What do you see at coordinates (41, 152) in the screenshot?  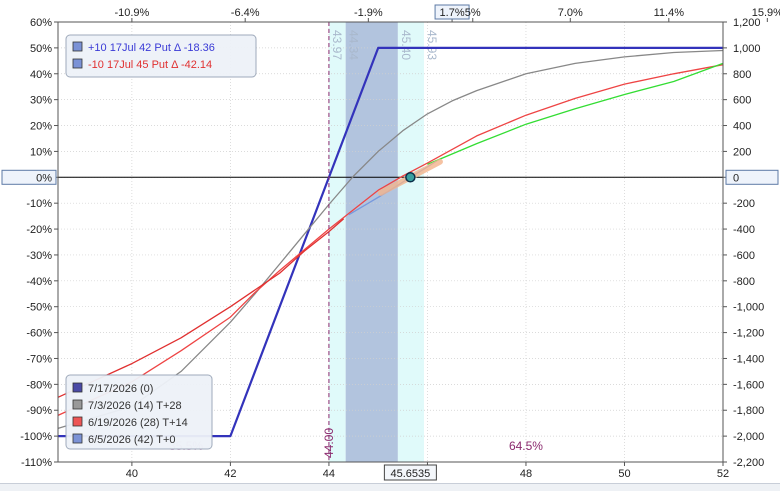 I see `y-tick-label: 10%` at bounding box center [41, 152].